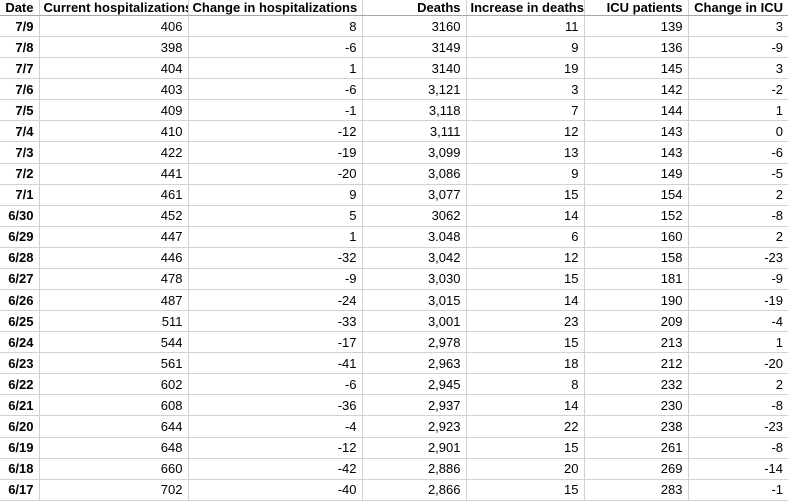 The width and height of the screenshot is (788, 501). I want to click on cell-change-in-hospitalizations: -41, so click(275, 363).